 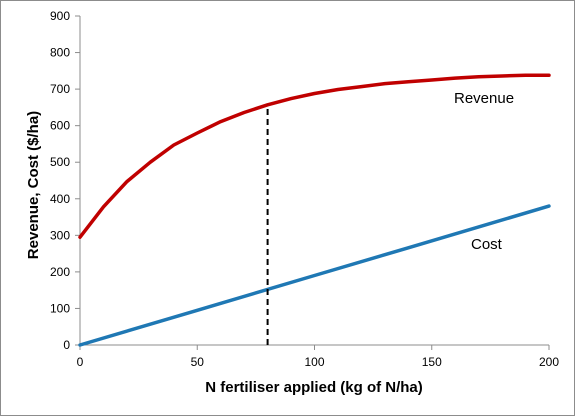 What do you see at coordinates (549, 362) in the screenshot?
I see `x-tick-label: 200` at bounding box center [549, 362].